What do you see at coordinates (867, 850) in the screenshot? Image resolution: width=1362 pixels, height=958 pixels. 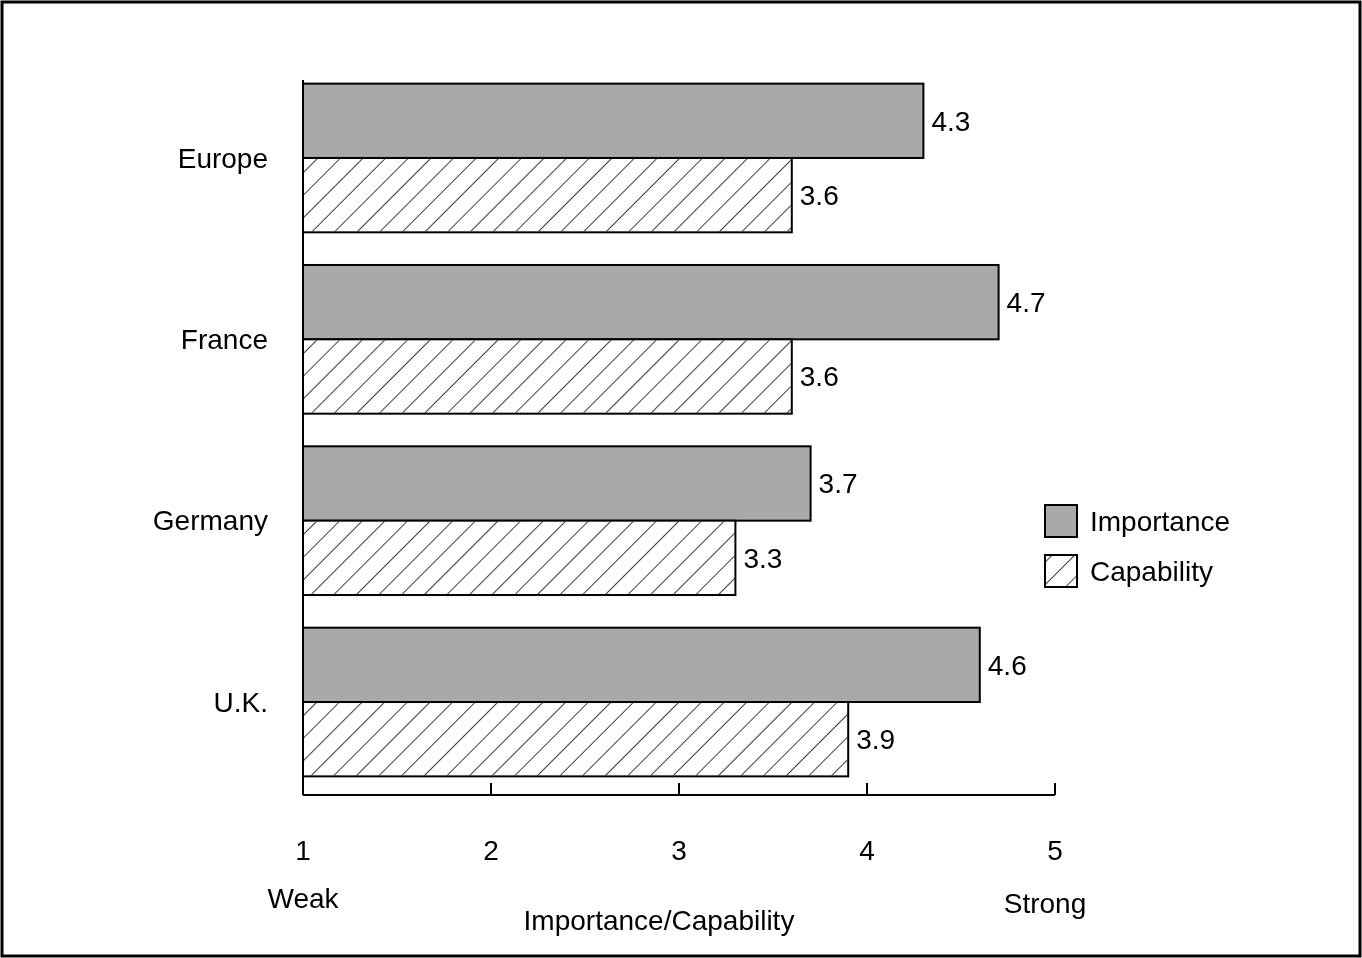 I see `x-tick-label: 4` at bounding box center [867, 850].